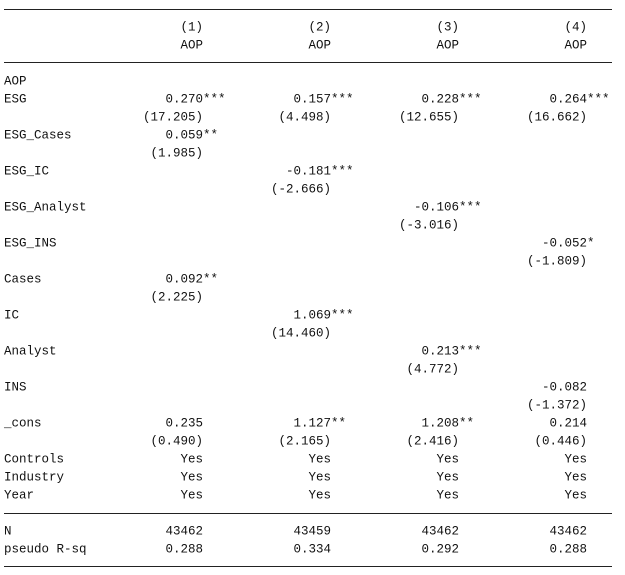  I want to click on cell: 0.334, so click(312, 549).